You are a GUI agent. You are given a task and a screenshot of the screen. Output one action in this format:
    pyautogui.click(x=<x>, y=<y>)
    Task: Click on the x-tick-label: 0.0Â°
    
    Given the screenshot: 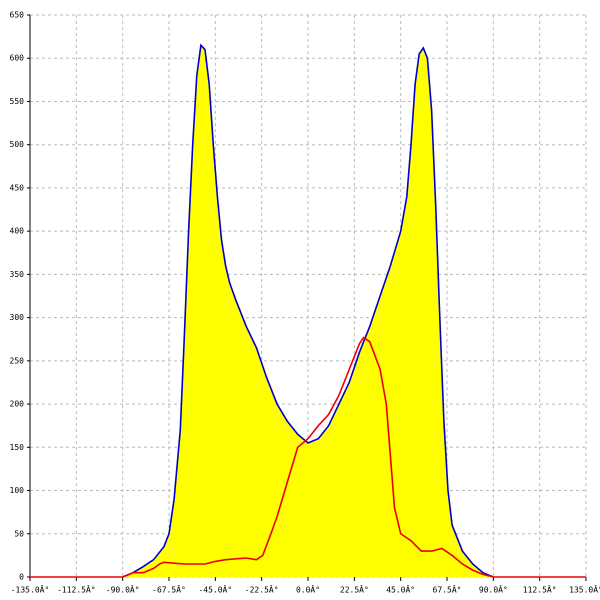 What is the action you would take?
    pyautogui.click(x=308, y=589)
    